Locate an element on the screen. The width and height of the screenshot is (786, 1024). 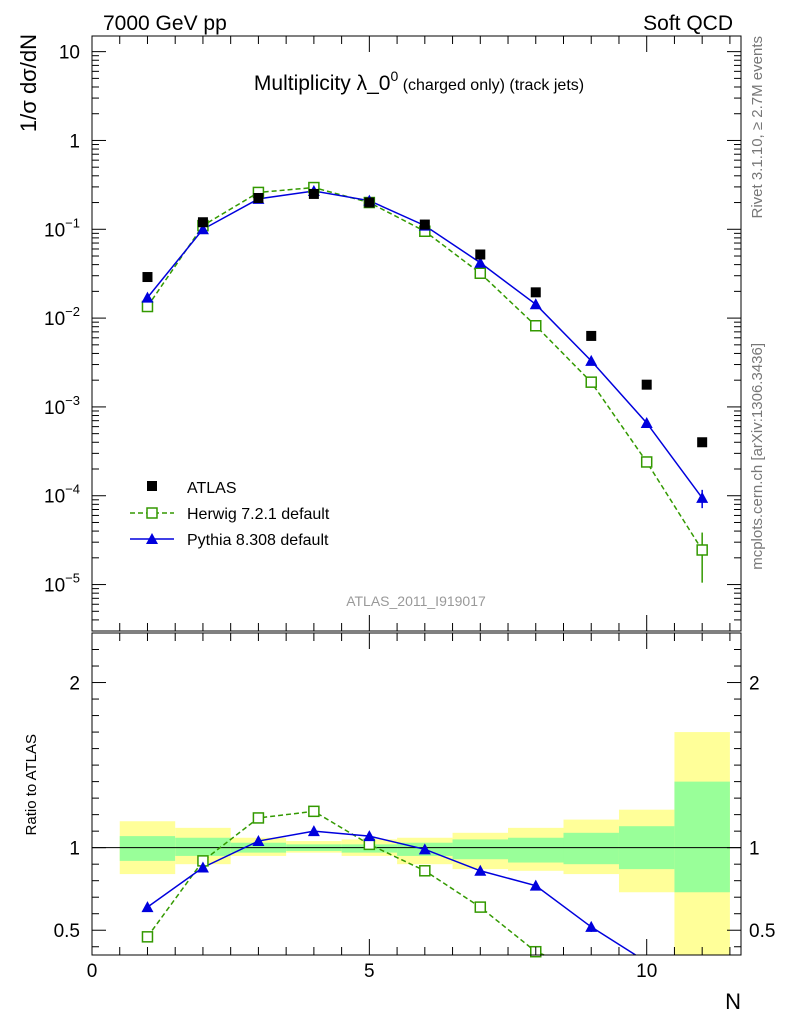
y-tick-label: 10⁻⁴ is located at coordinates (62, 495).